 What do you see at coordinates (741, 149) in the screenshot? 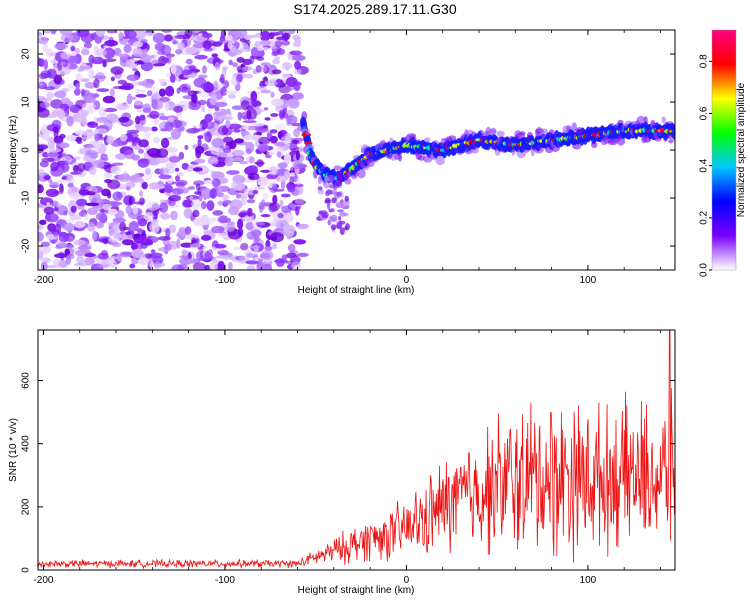
I see `colorbar-label: Normalized spectral amplitude` at bounding box center [741, 149].